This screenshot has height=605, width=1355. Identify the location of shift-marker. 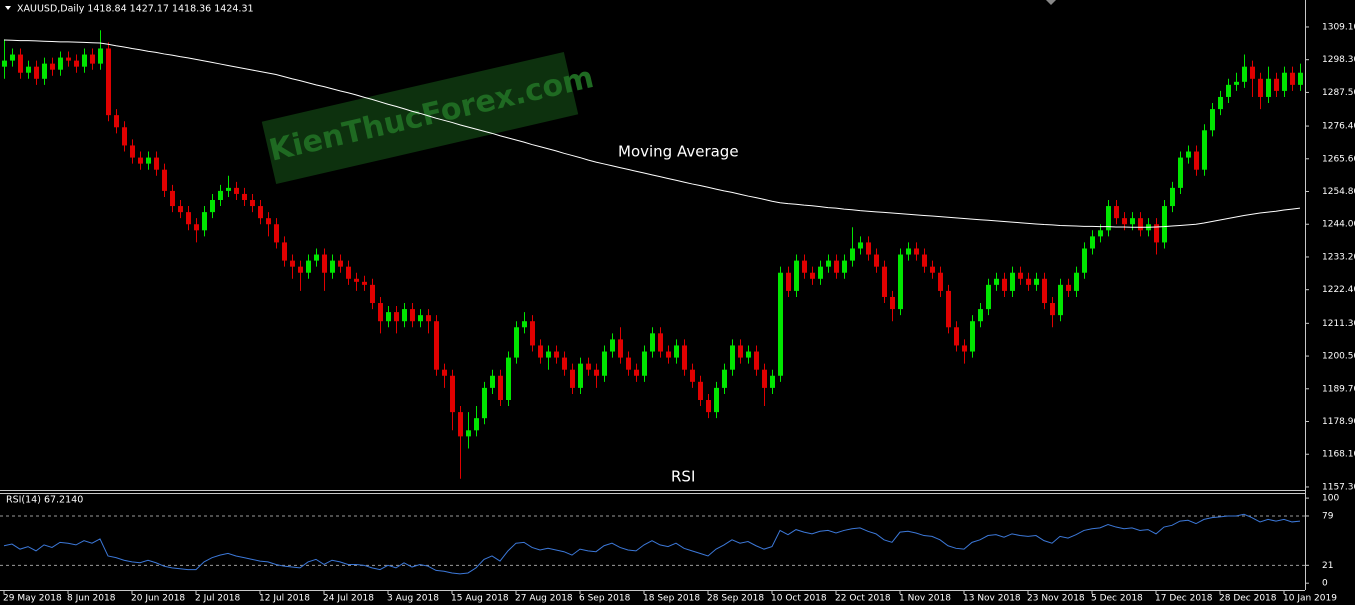
(1051, 2).